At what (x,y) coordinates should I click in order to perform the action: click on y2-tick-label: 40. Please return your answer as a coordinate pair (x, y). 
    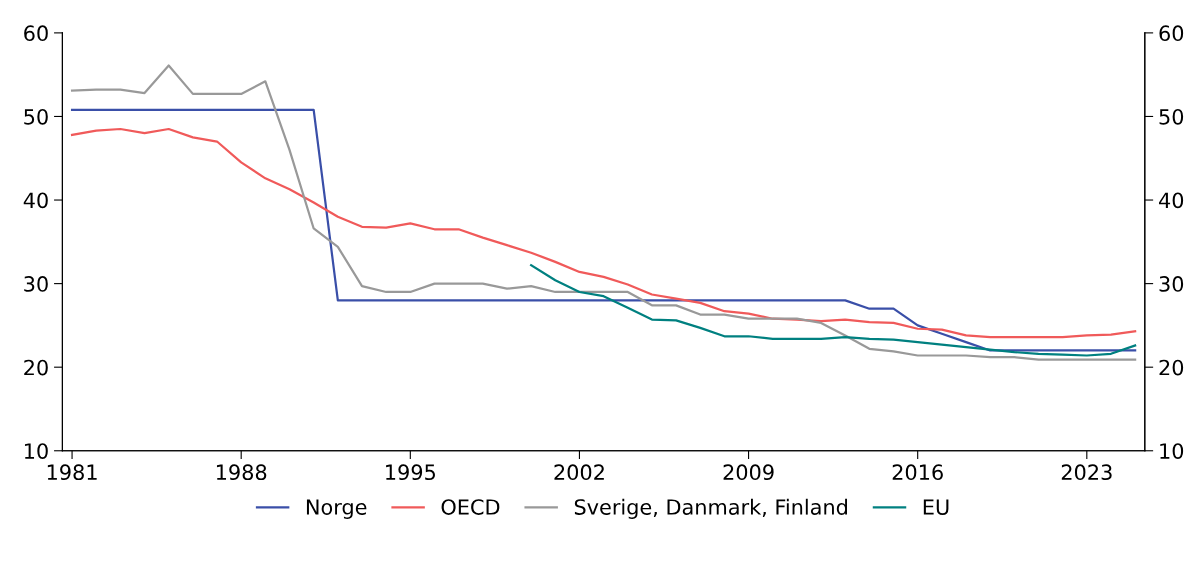
    Looking at the image, I should click on (1171, 200).